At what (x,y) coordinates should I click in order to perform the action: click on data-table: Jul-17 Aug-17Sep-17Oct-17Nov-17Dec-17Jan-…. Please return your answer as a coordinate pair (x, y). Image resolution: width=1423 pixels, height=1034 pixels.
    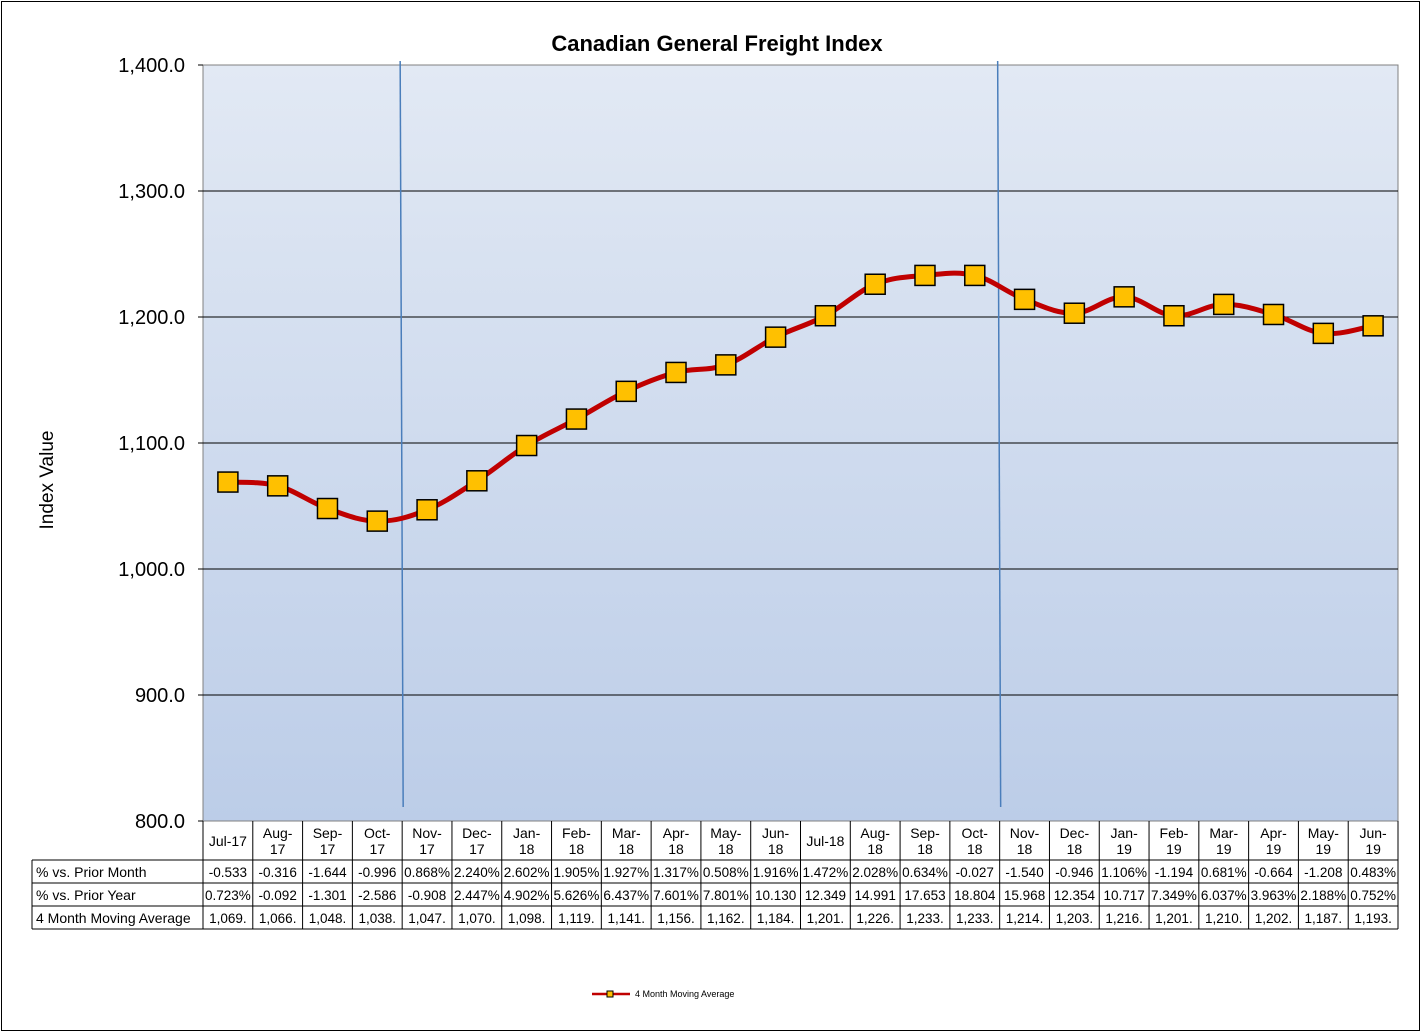
    Looking at the image, I should click on (715, 875).